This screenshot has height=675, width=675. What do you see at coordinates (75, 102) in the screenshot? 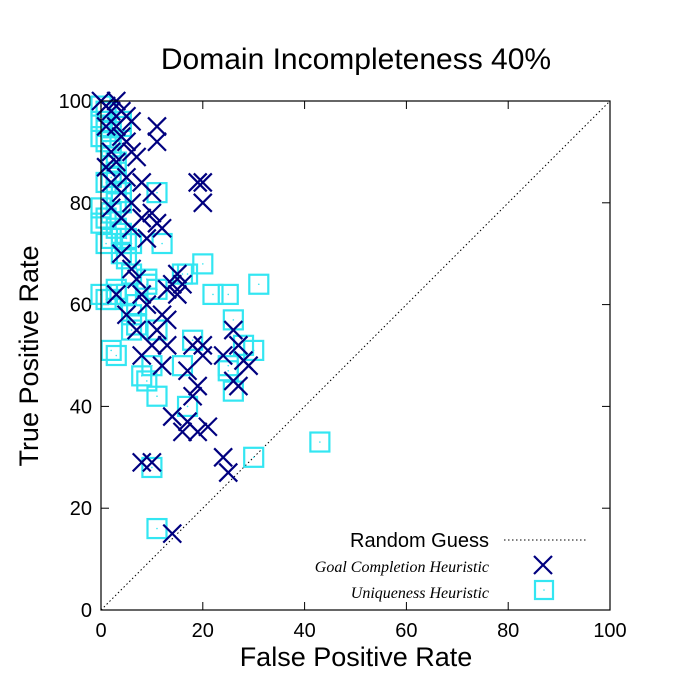
I see `y-tick-label: 100` at bounding box center [75, 102].